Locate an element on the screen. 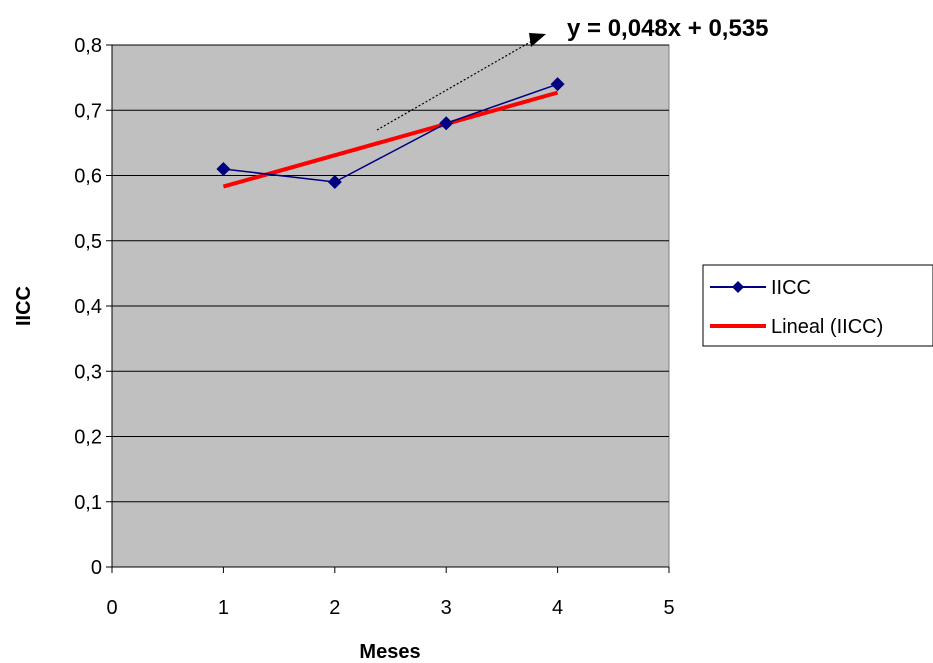 This screenshot has height=663, width=933. y-tick-label: 0,4 is located at coordinates (88, 307).